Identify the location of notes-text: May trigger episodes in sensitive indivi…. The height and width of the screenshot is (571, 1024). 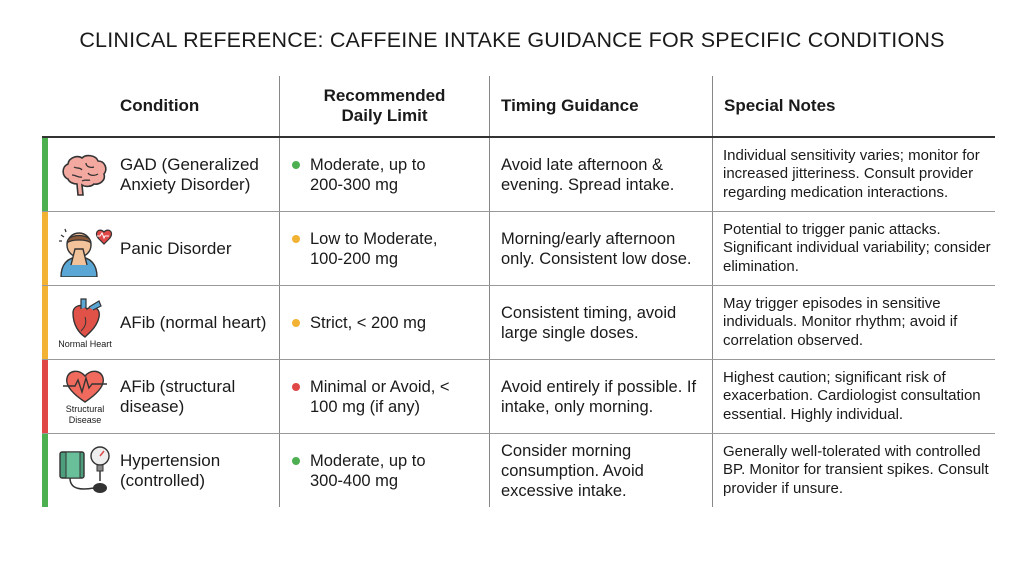
(840, 321).